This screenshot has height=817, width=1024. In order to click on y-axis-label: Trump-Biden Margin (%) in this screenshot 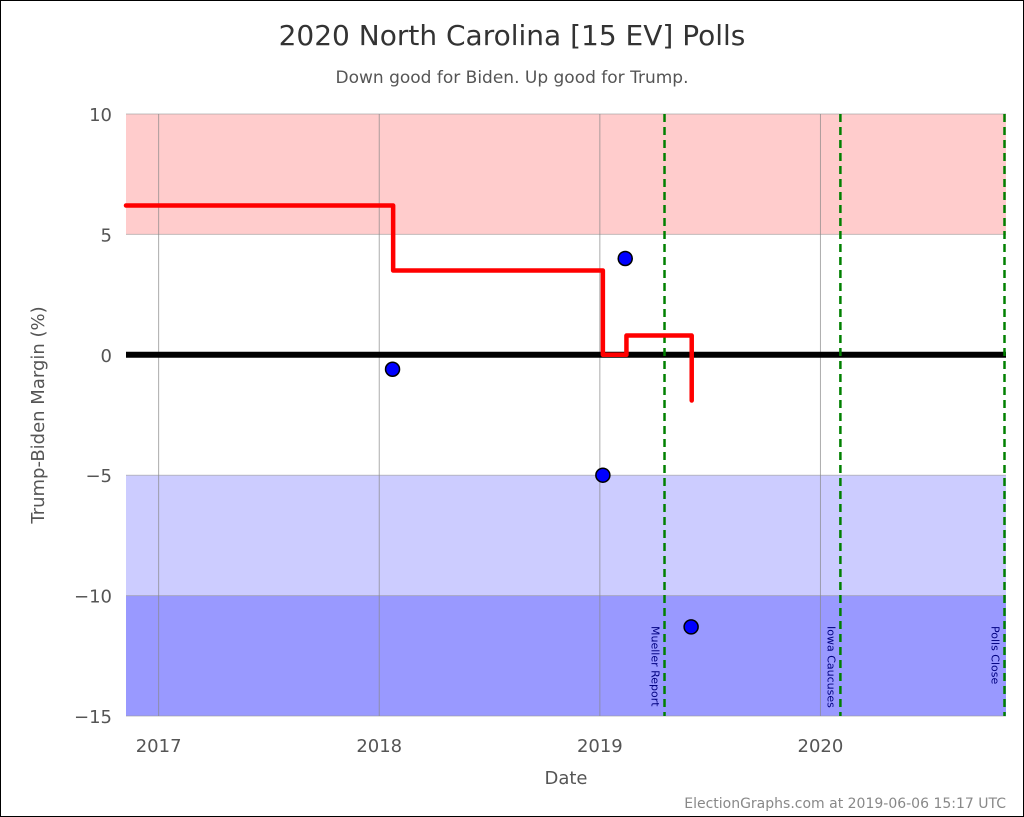, I will do `click(38, 415)`.